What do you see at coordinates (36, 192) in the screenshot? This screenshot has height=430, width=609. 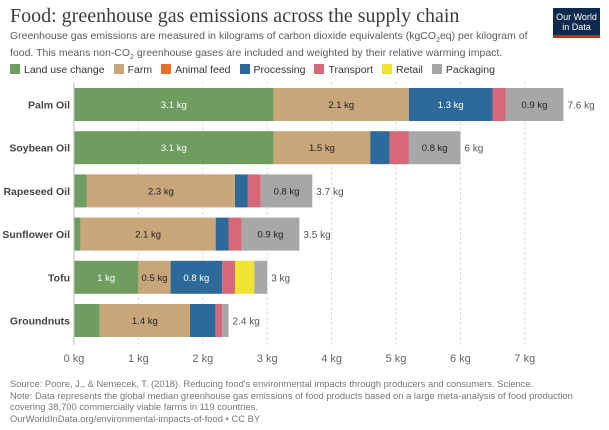 I see `category-label: Rapeseed Oil` at bounding box center [36, 192].